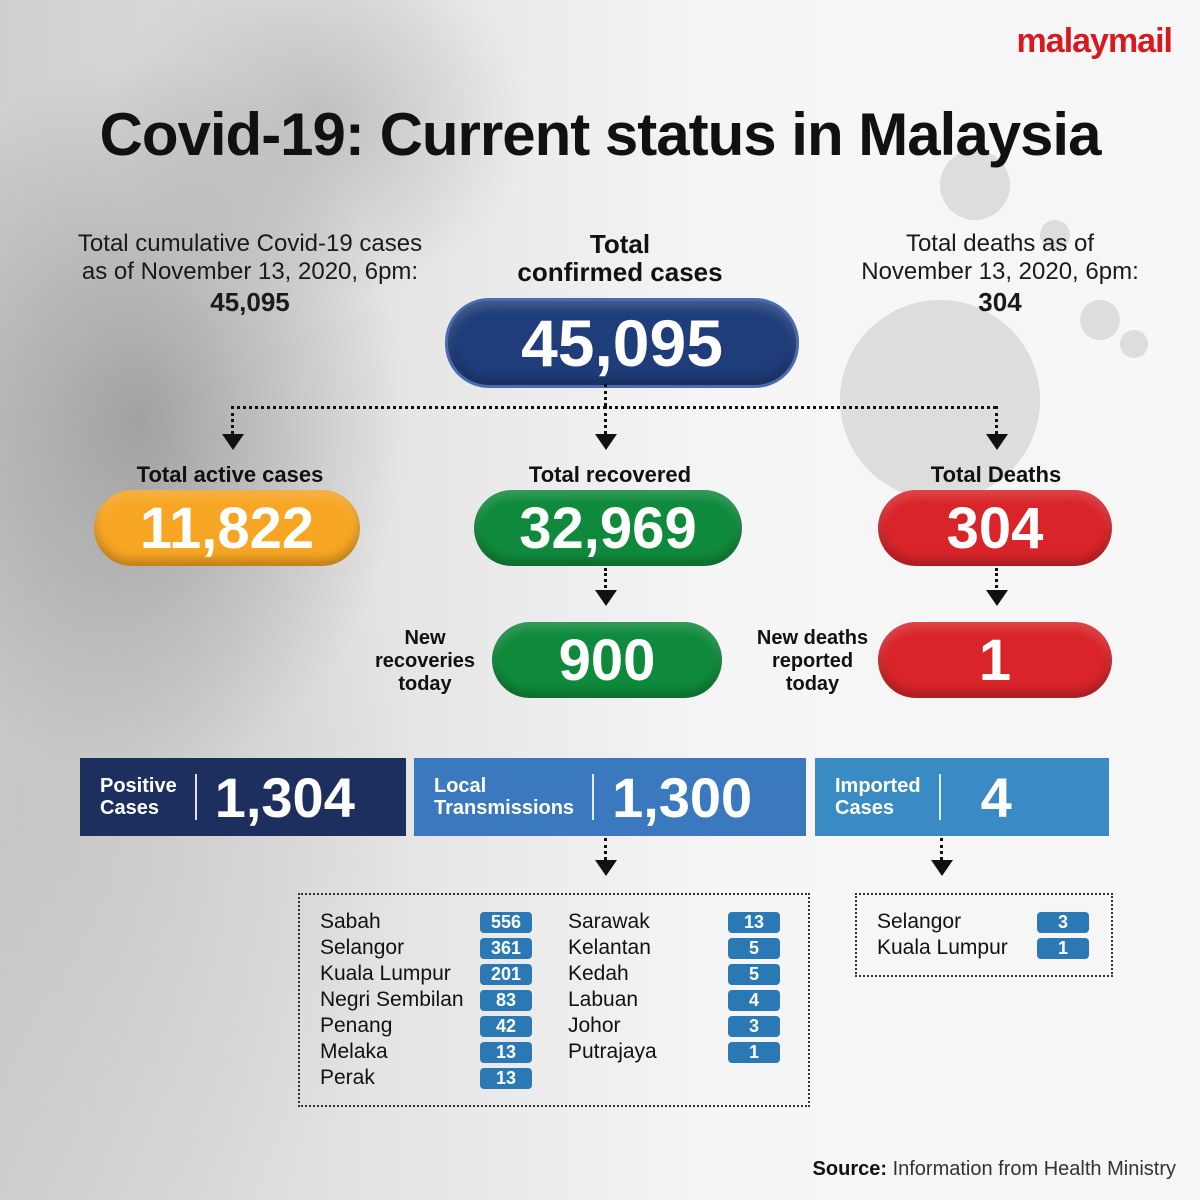 The width and height of the screenshot is (1200, 1200). What do you see at coordinates (460, 786) in the screenshot?
I see `local-transmissions-label-line1: Local` at bounding box center [460, 786].